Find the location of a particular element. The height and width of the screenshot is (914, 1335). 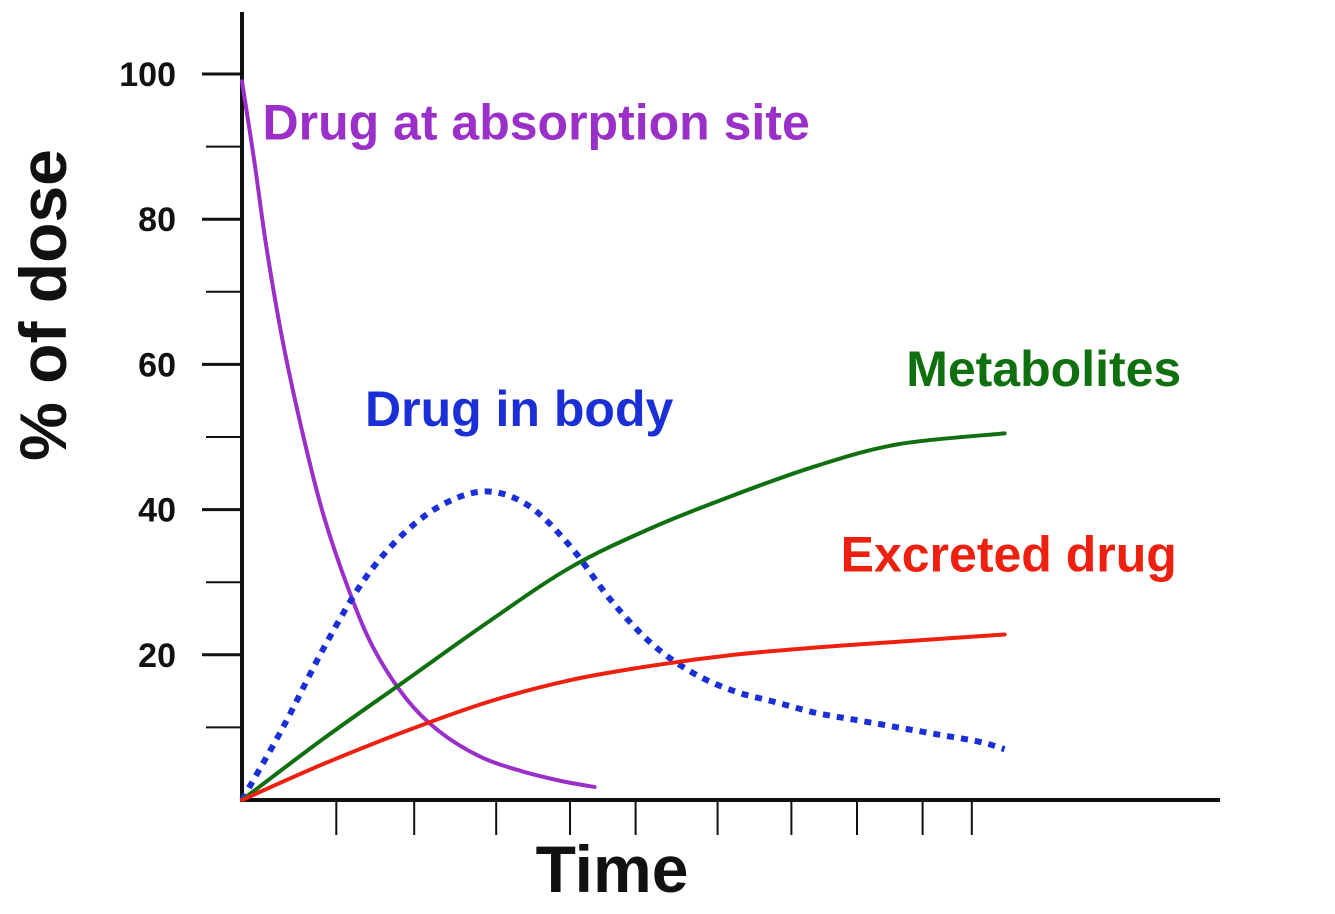

y-tick-label: 80 is located at coordinates (157, 220).